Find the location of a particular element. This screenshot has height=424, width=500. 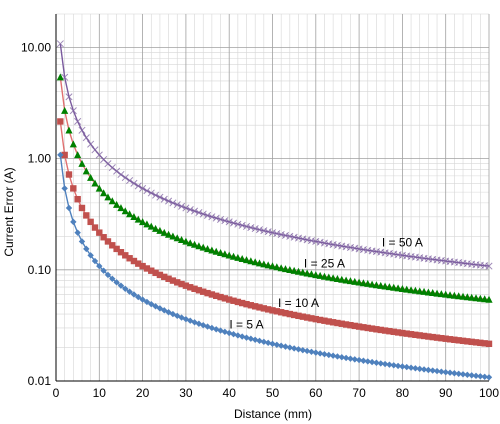

x-tick-label: 40 is located at coordinates (230, 393).